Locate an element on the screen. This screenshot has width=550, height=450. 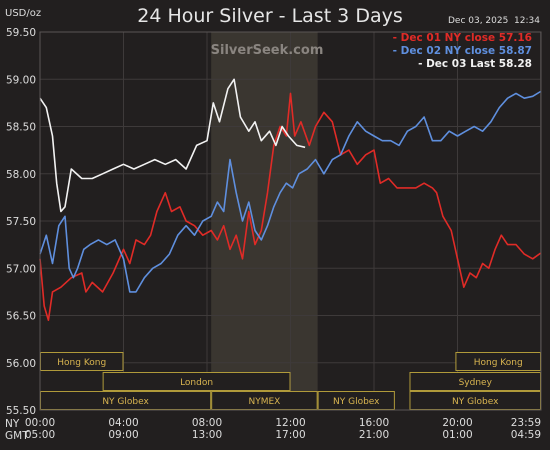
x-tick-label-ny: 08:00 is located at coordinates (207, 423).